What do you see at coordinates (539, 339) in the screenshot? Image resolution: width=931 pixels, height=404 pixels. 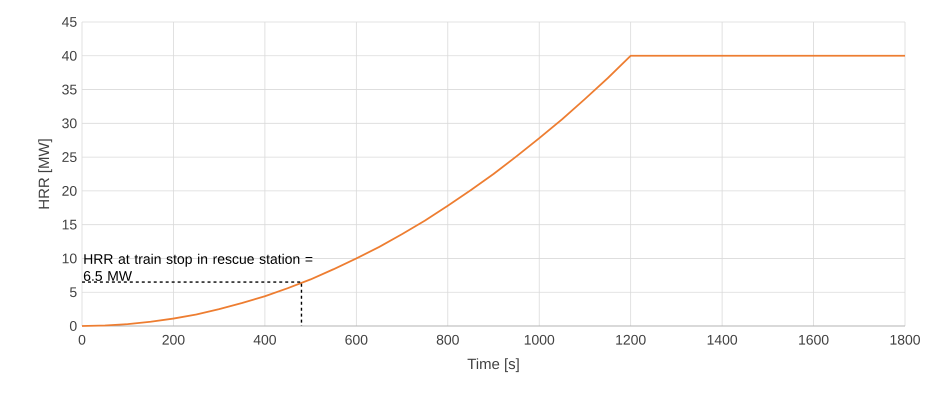 I see `x-tick-label: 1000` at bounding box center [539, 339].